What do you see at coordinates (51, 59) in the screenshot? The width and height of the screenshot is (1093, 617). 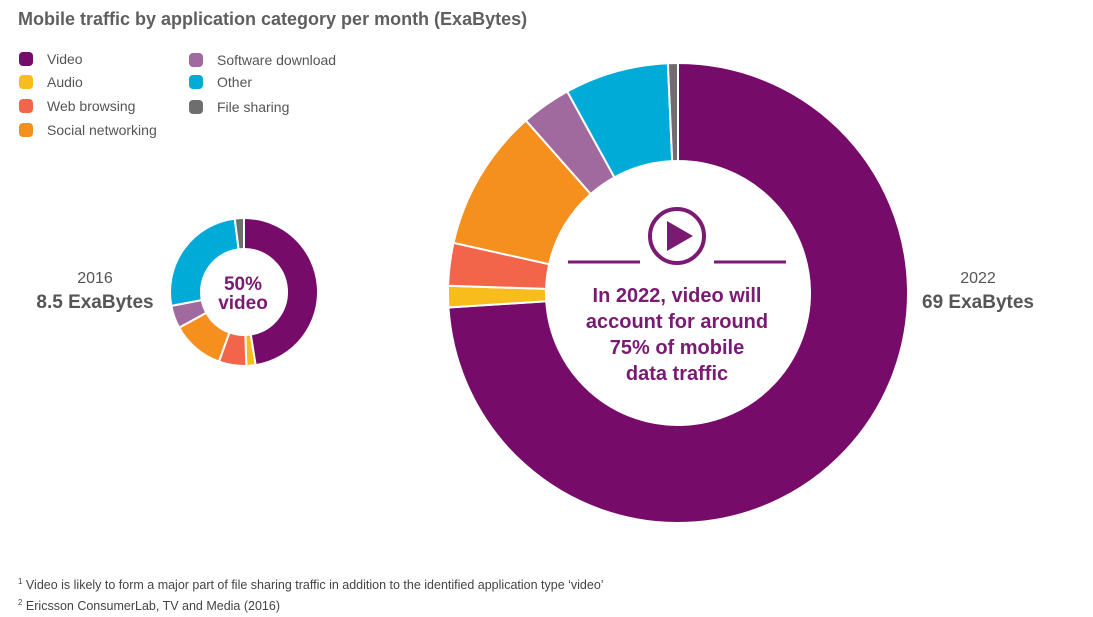 I see `legend-item-video: Video` at bounding box center [51, 59].